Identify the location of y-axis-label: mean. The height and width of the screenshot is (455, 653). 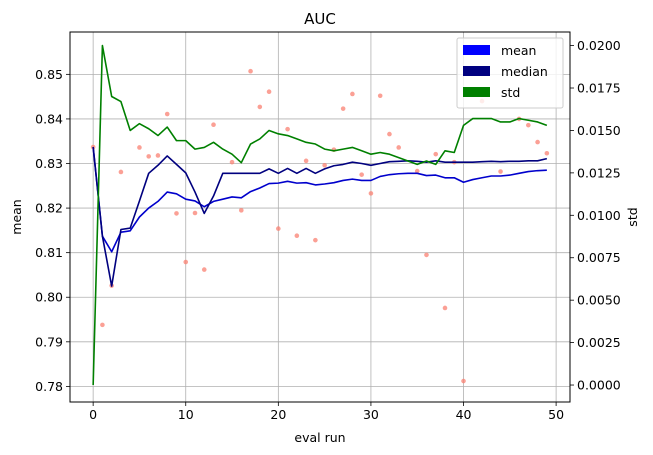
(16, 216).